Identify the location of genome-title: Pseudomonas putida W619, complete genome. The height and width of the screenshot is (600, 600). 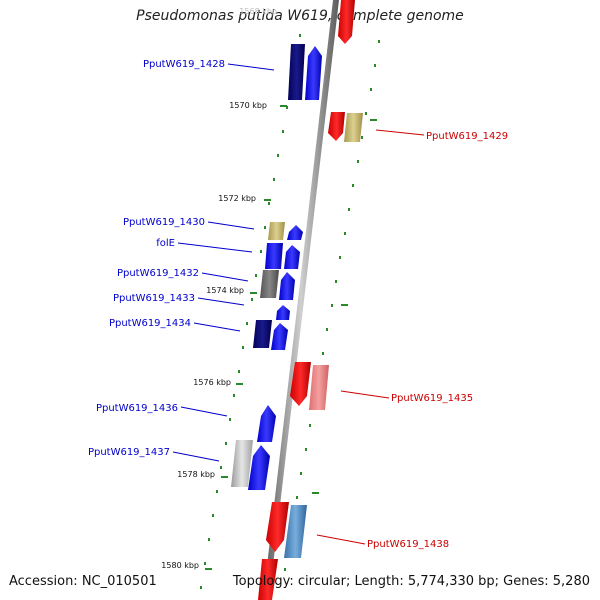
(300, 16).